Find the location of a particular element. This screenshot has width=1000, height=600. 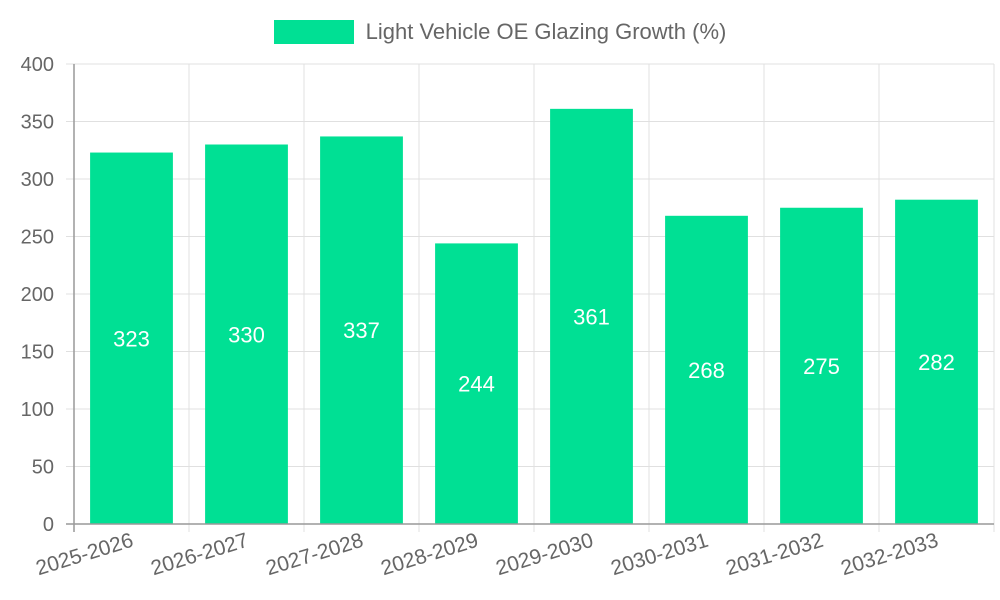

x-tick-label: 2029-2030 is located at coordinates (544, 554).